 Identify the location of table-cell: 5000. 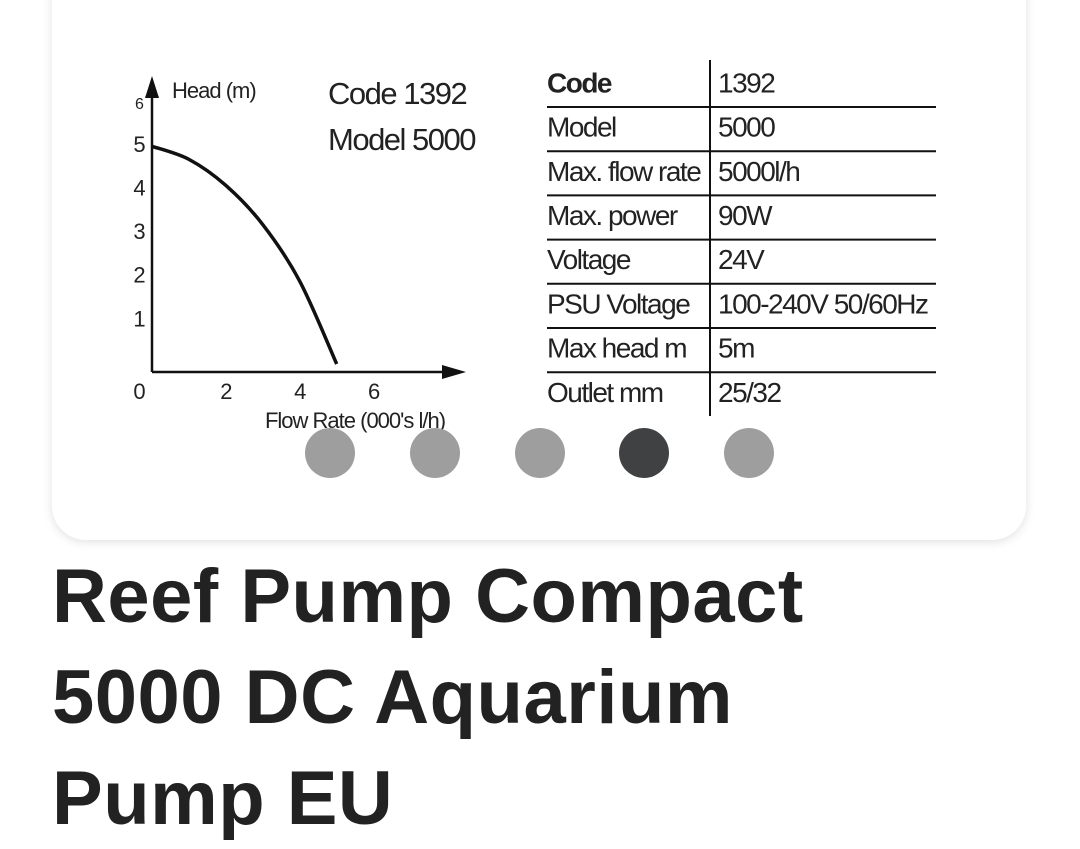
(746, 127).